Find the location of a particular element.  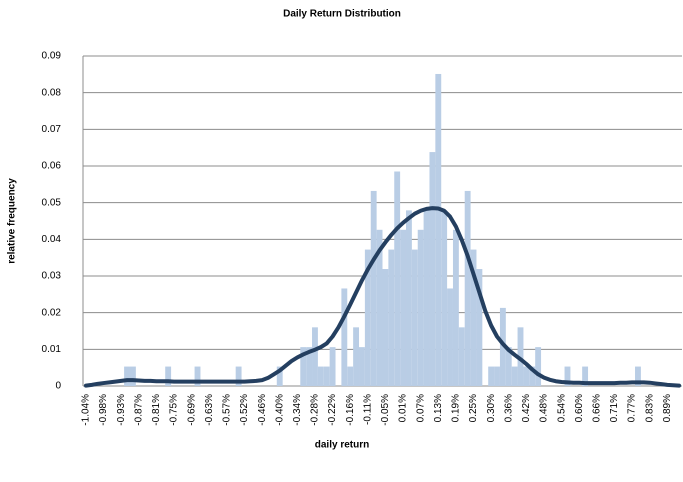

x-tick-label: -0.69% is located at coordinates (191, 410).